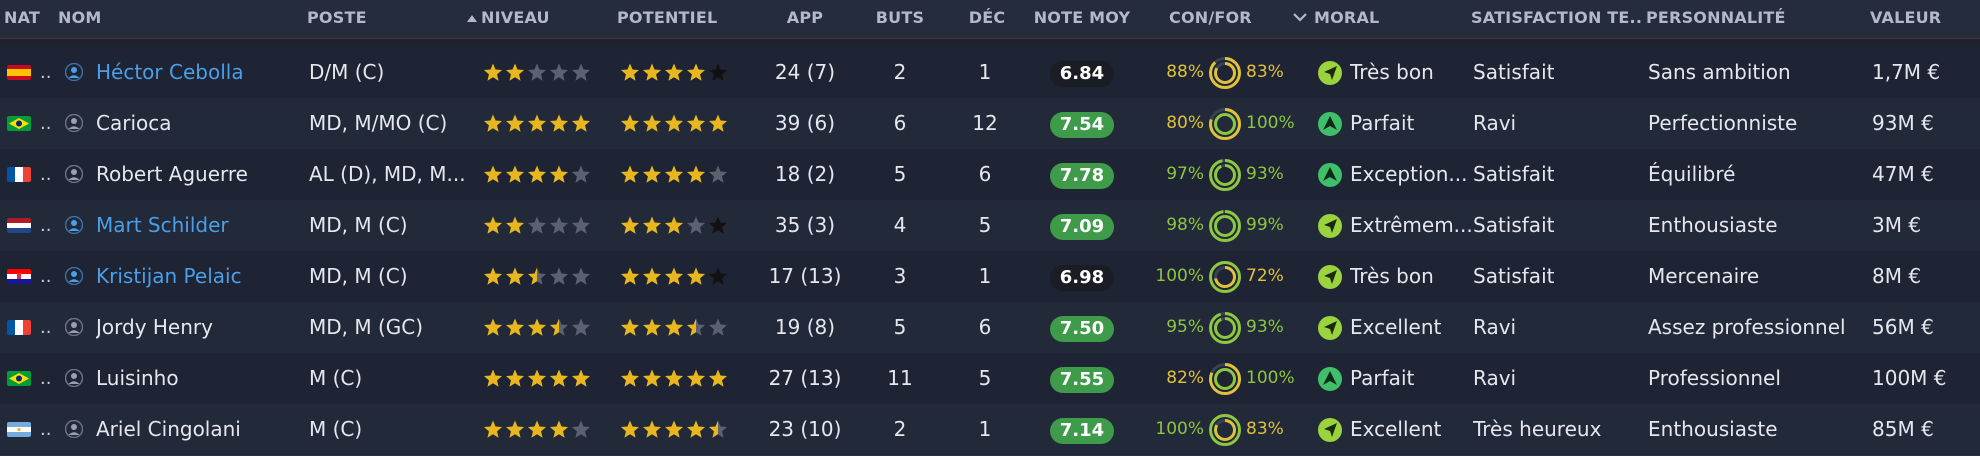 Image resolution: width=1980 pixels, height=456 pixels. I want to click on condition-percent: 95%, so click(1185, 327).